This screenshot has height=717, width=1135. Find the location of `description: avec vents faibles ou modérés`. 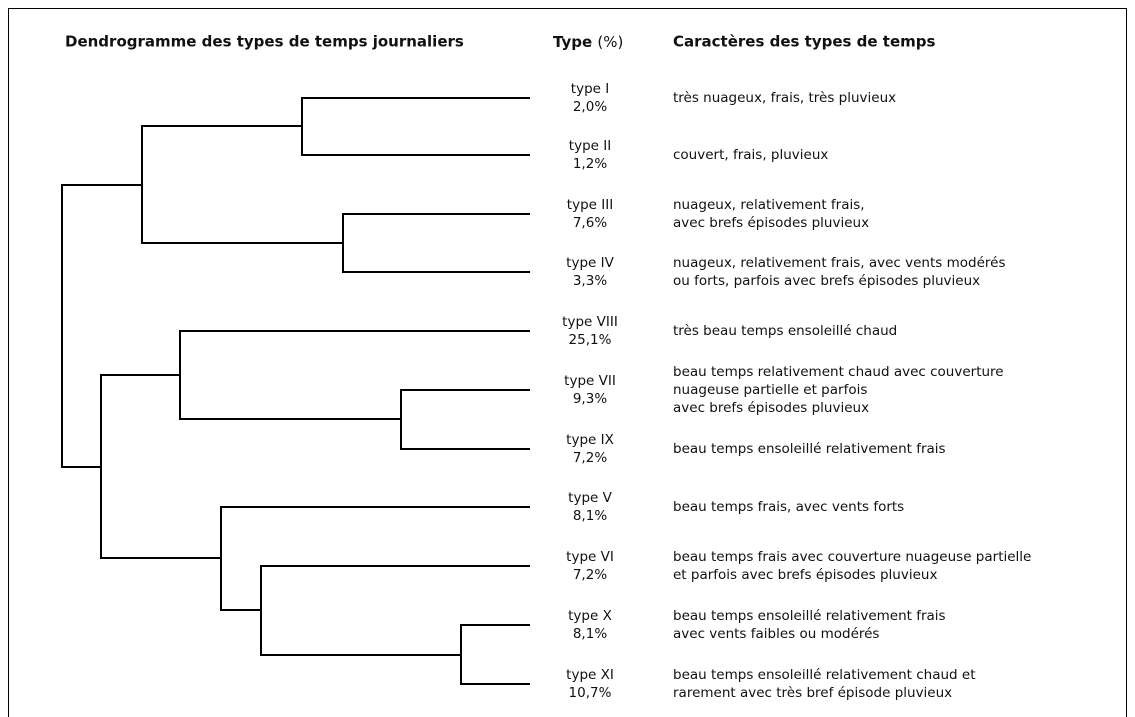

description: avec vents faibles ou modérés is located at coordinates (776, 634).